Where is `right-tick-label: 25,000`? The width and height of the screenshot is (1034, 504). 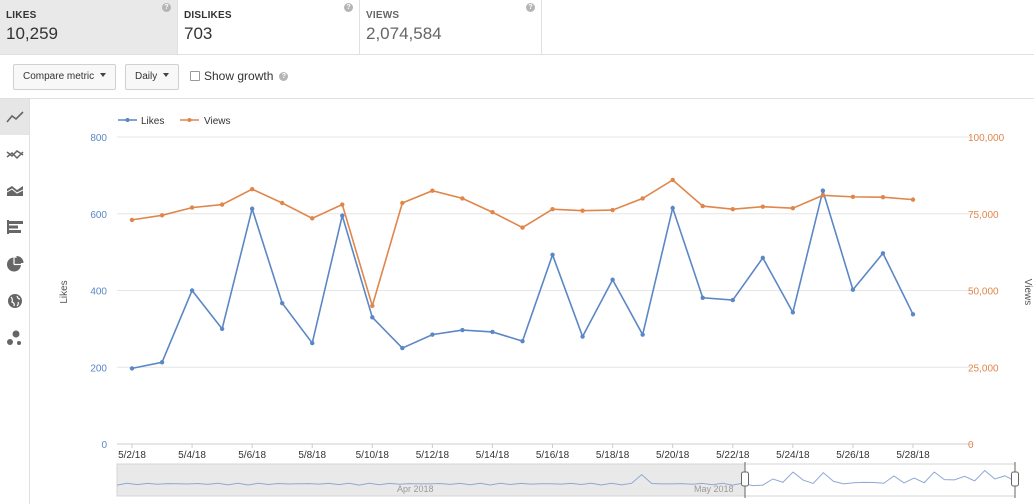 right-tick-label: 25,000 is located at coordinates (983, 368).